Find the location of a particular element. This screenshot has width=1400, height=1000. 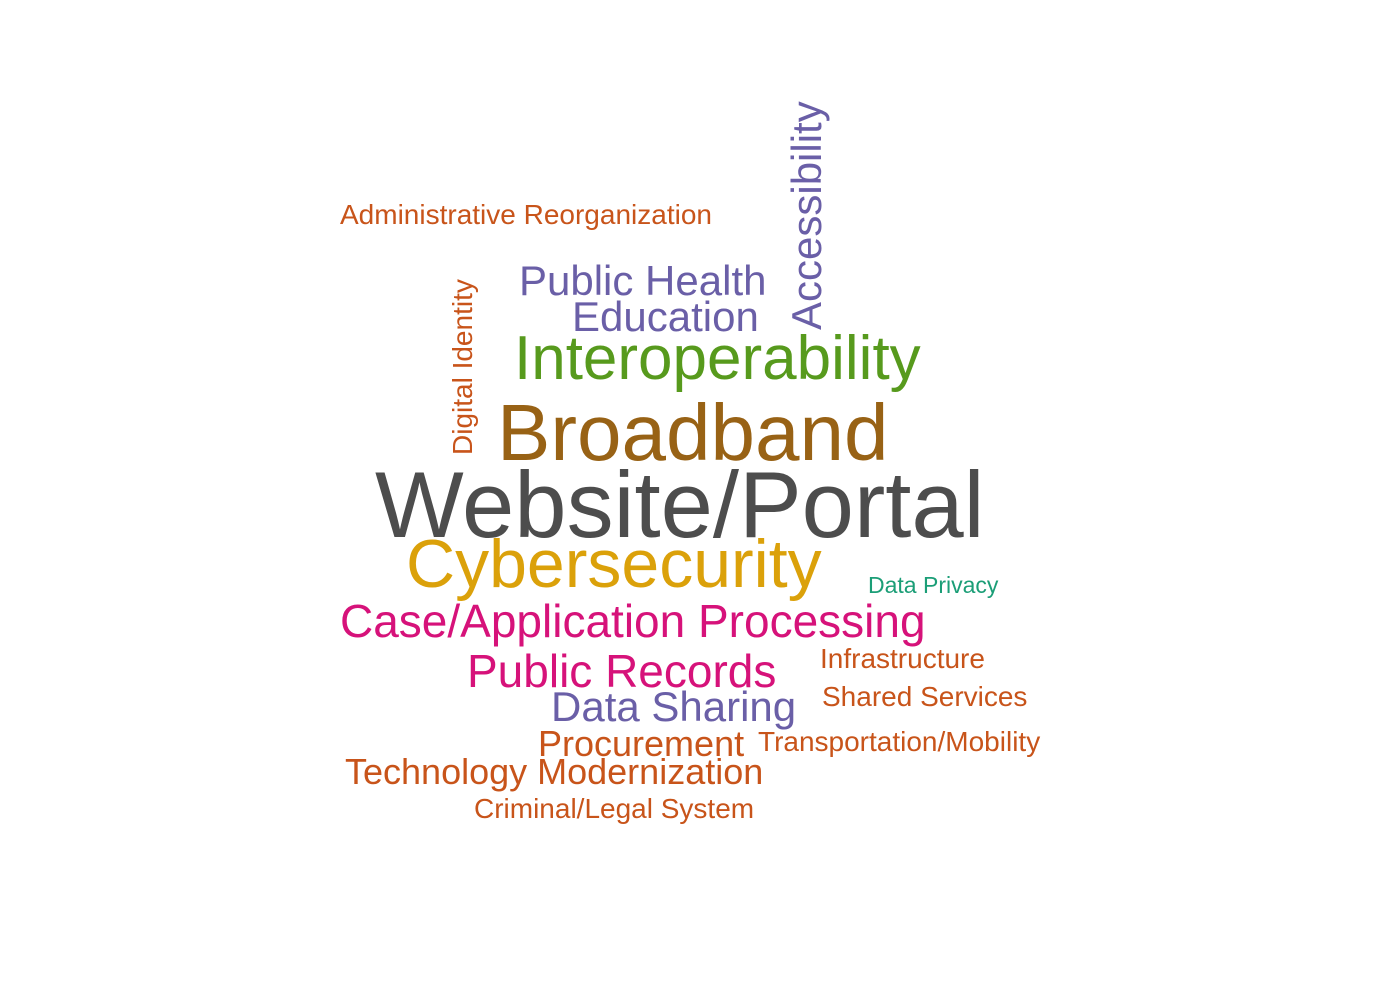

word-data-privacy: Data Privacy is located at coordinates (933, 585).